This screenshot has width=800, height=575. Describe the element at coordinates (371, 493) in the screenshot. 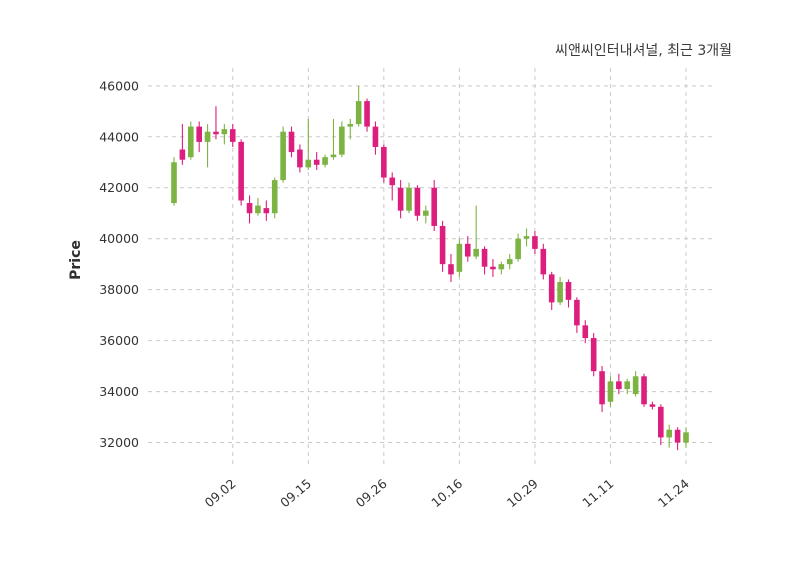

I see `x-tick-label: 09.26` at that location.